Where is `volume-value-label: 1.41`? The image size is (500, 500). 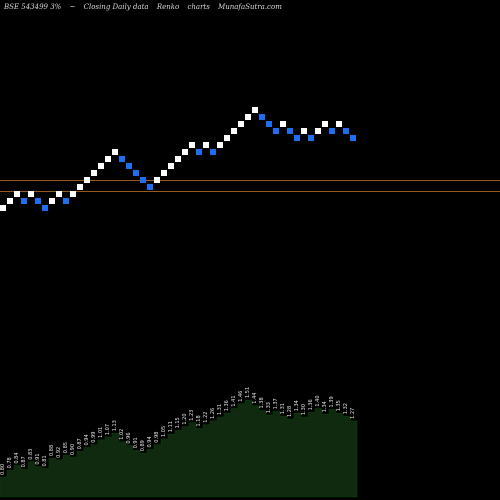 volume-value-label: 1.41 is located at coordinates (234, 400).